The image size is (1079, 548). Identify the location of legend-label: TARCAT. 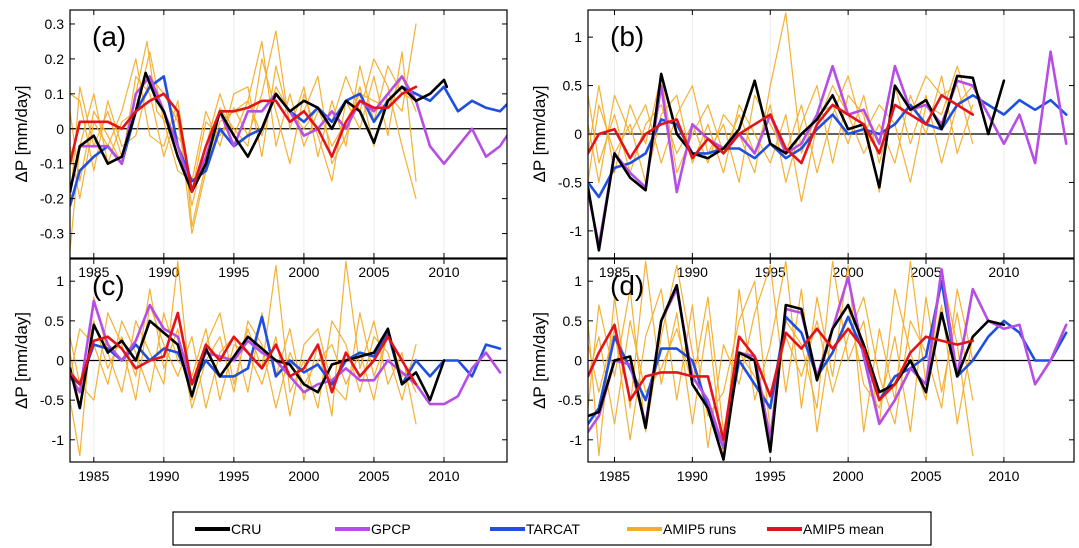
(553, 529).